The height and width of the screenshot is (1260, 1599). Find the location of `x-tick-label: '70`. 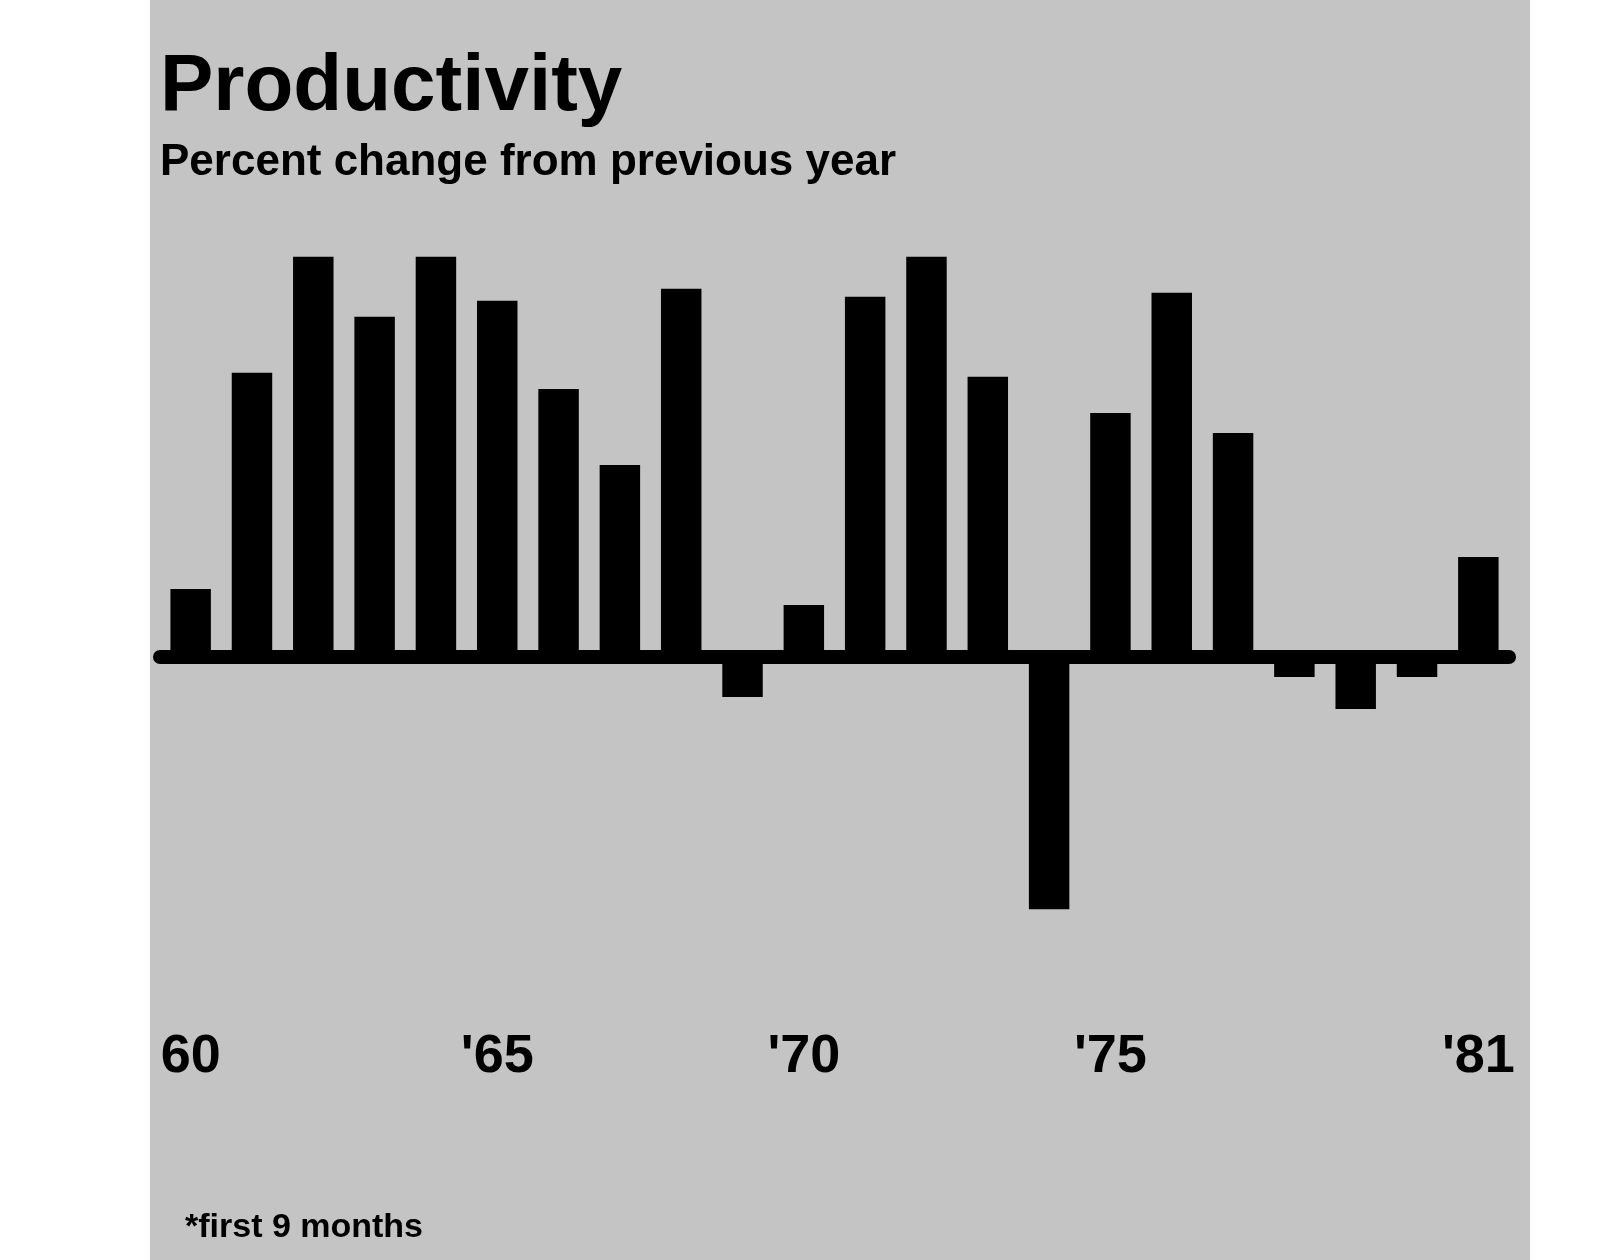

x-tick-label: '70 is located at coordinates (804, 1053).